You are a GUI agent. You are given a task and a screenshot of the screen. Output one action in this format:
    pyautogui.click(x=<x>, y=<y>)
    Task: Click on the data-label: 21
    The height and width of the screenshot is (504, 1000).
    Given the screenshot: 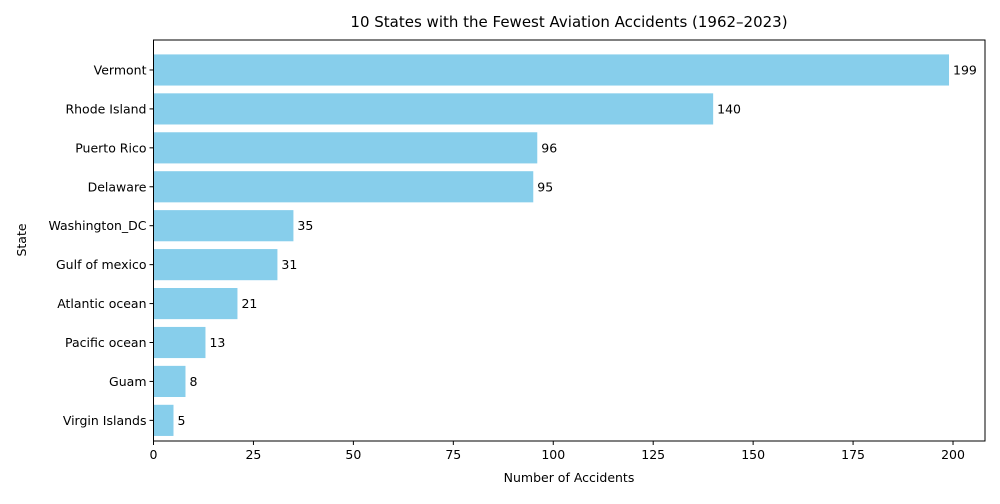 What is the action you would take?
    pyautogui.click(x=249, y=303)
    